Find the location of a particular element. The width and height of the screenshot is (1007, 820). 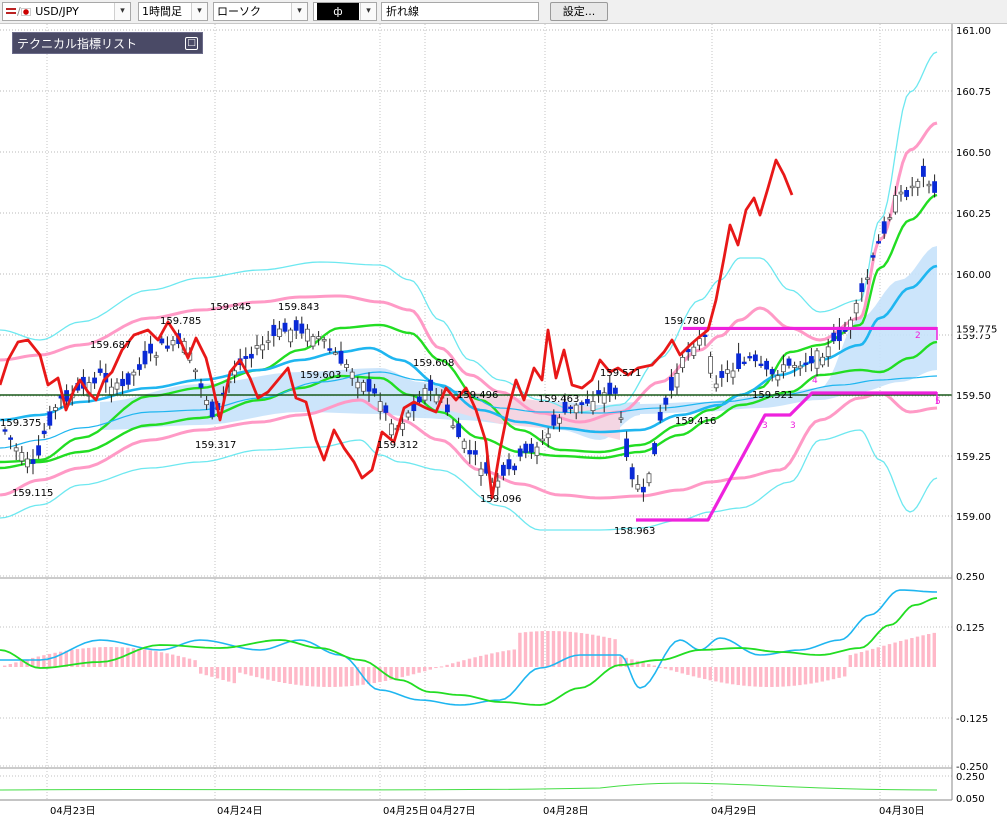

indicator-list-panel: テクニカル指標リスト □ is located at coordinates (107, 43).